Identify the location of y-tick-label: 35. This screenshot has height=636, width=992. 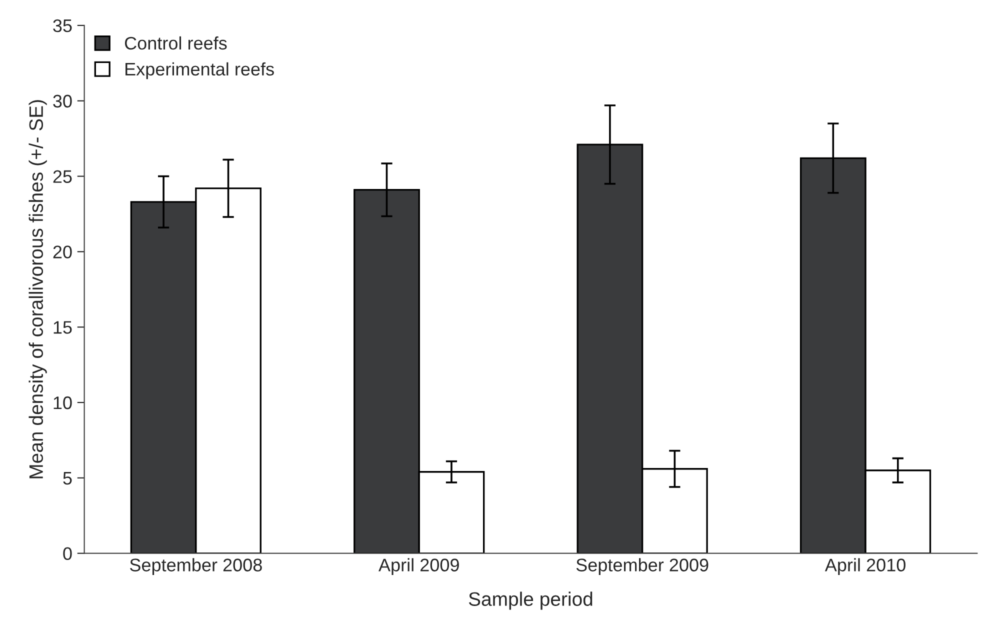
(62, 25).